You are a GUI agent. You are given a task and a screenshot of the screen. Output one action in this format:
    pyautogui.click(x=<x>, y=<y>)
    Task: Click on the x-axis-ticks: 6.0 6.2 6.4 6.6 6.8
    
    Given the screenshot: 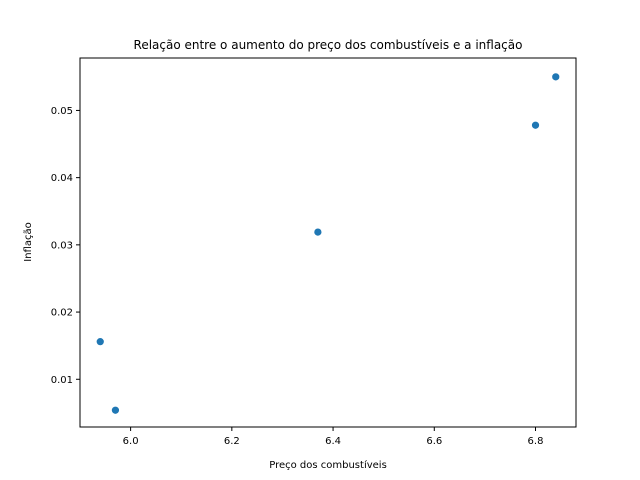 What is the action you would take?
    pyautogui.click(x=333, y=437)
    